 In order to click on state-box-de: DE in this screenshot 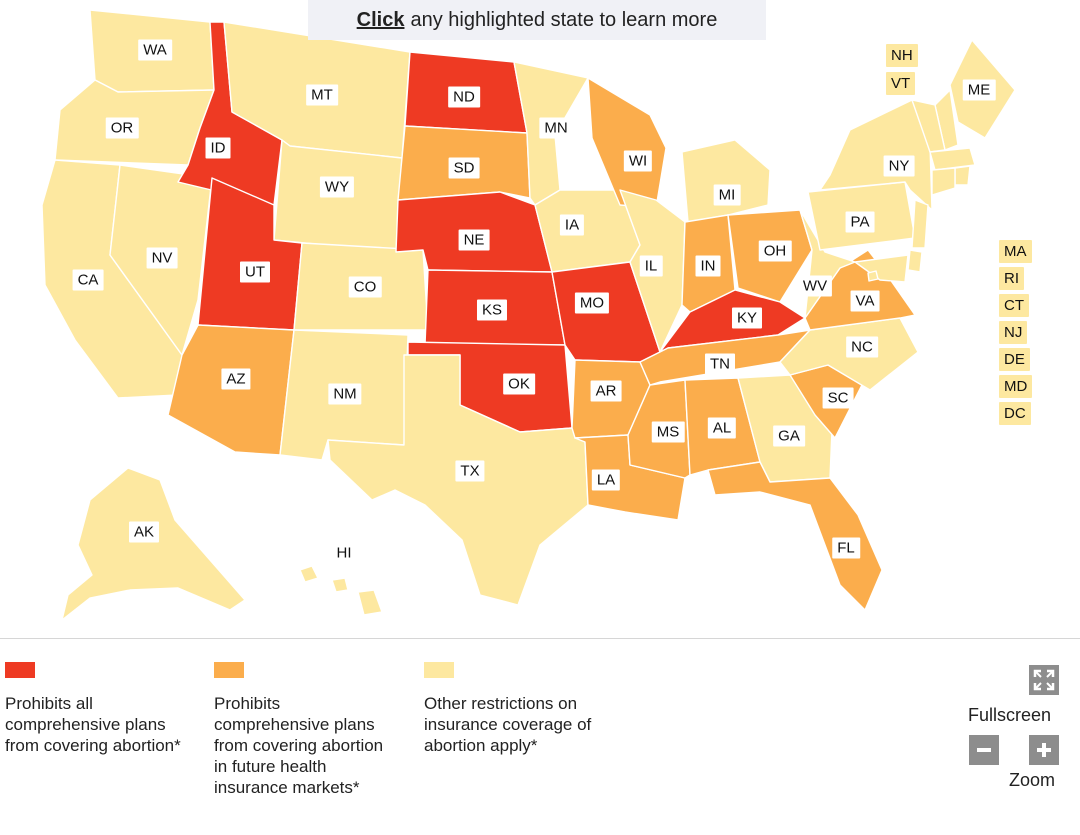, I will do `click(1014, 359)`.